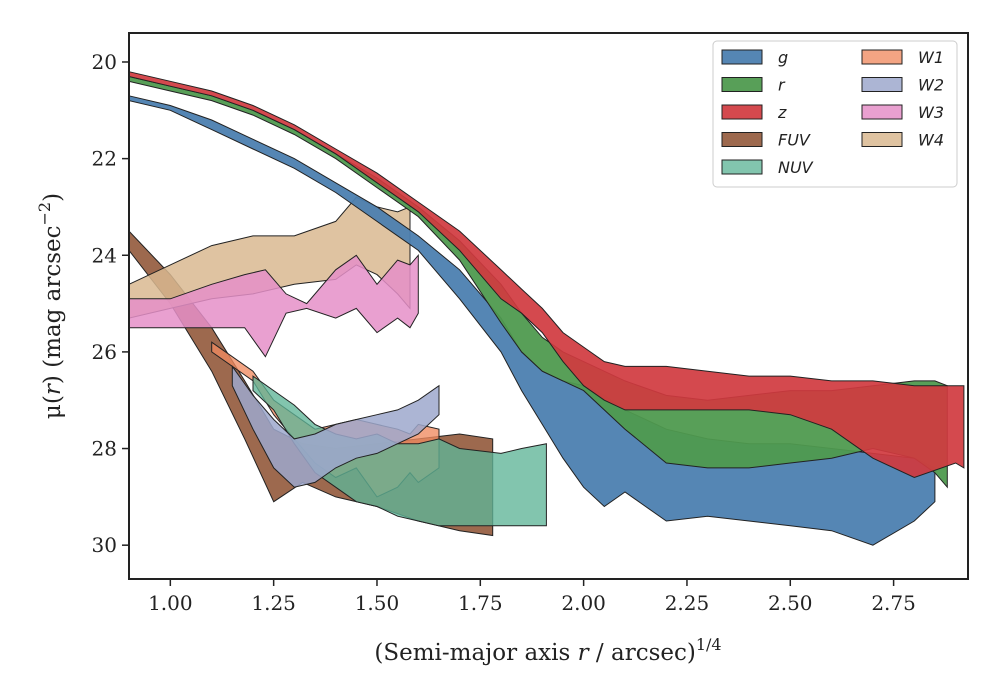 Image resolution: width=1000 pixels, height=700 pixels. Describe the element at coordinates (104, 255) in the screenshot. I see `y-tick-label: 24` at that location.